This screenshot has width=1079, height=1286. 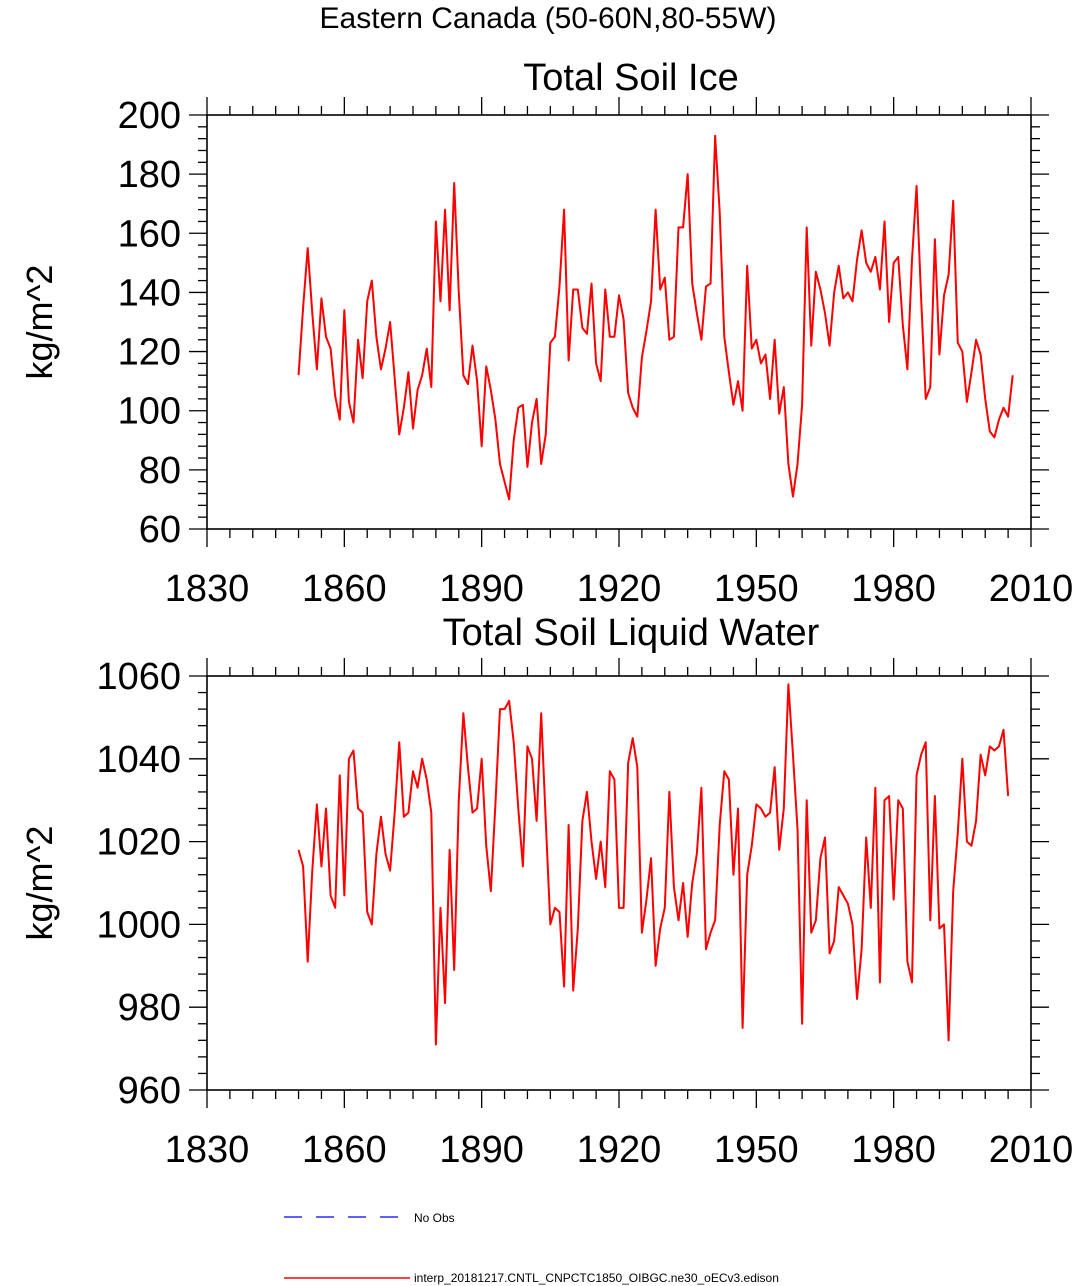 I want to click on y-tick-label: 80, so click(x=160, y=471).